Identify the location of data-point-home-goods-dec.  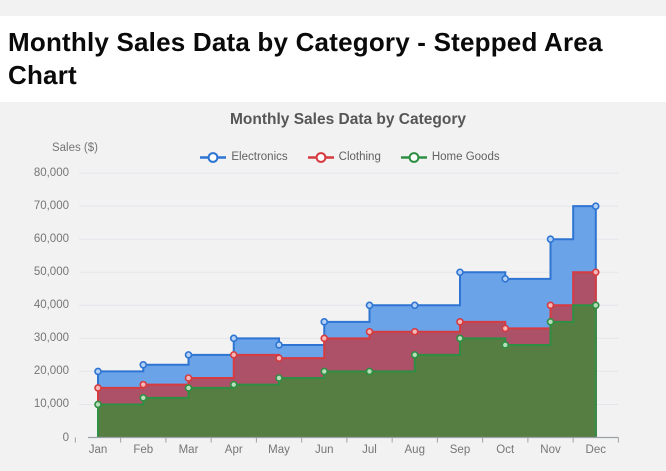
(595, 305).